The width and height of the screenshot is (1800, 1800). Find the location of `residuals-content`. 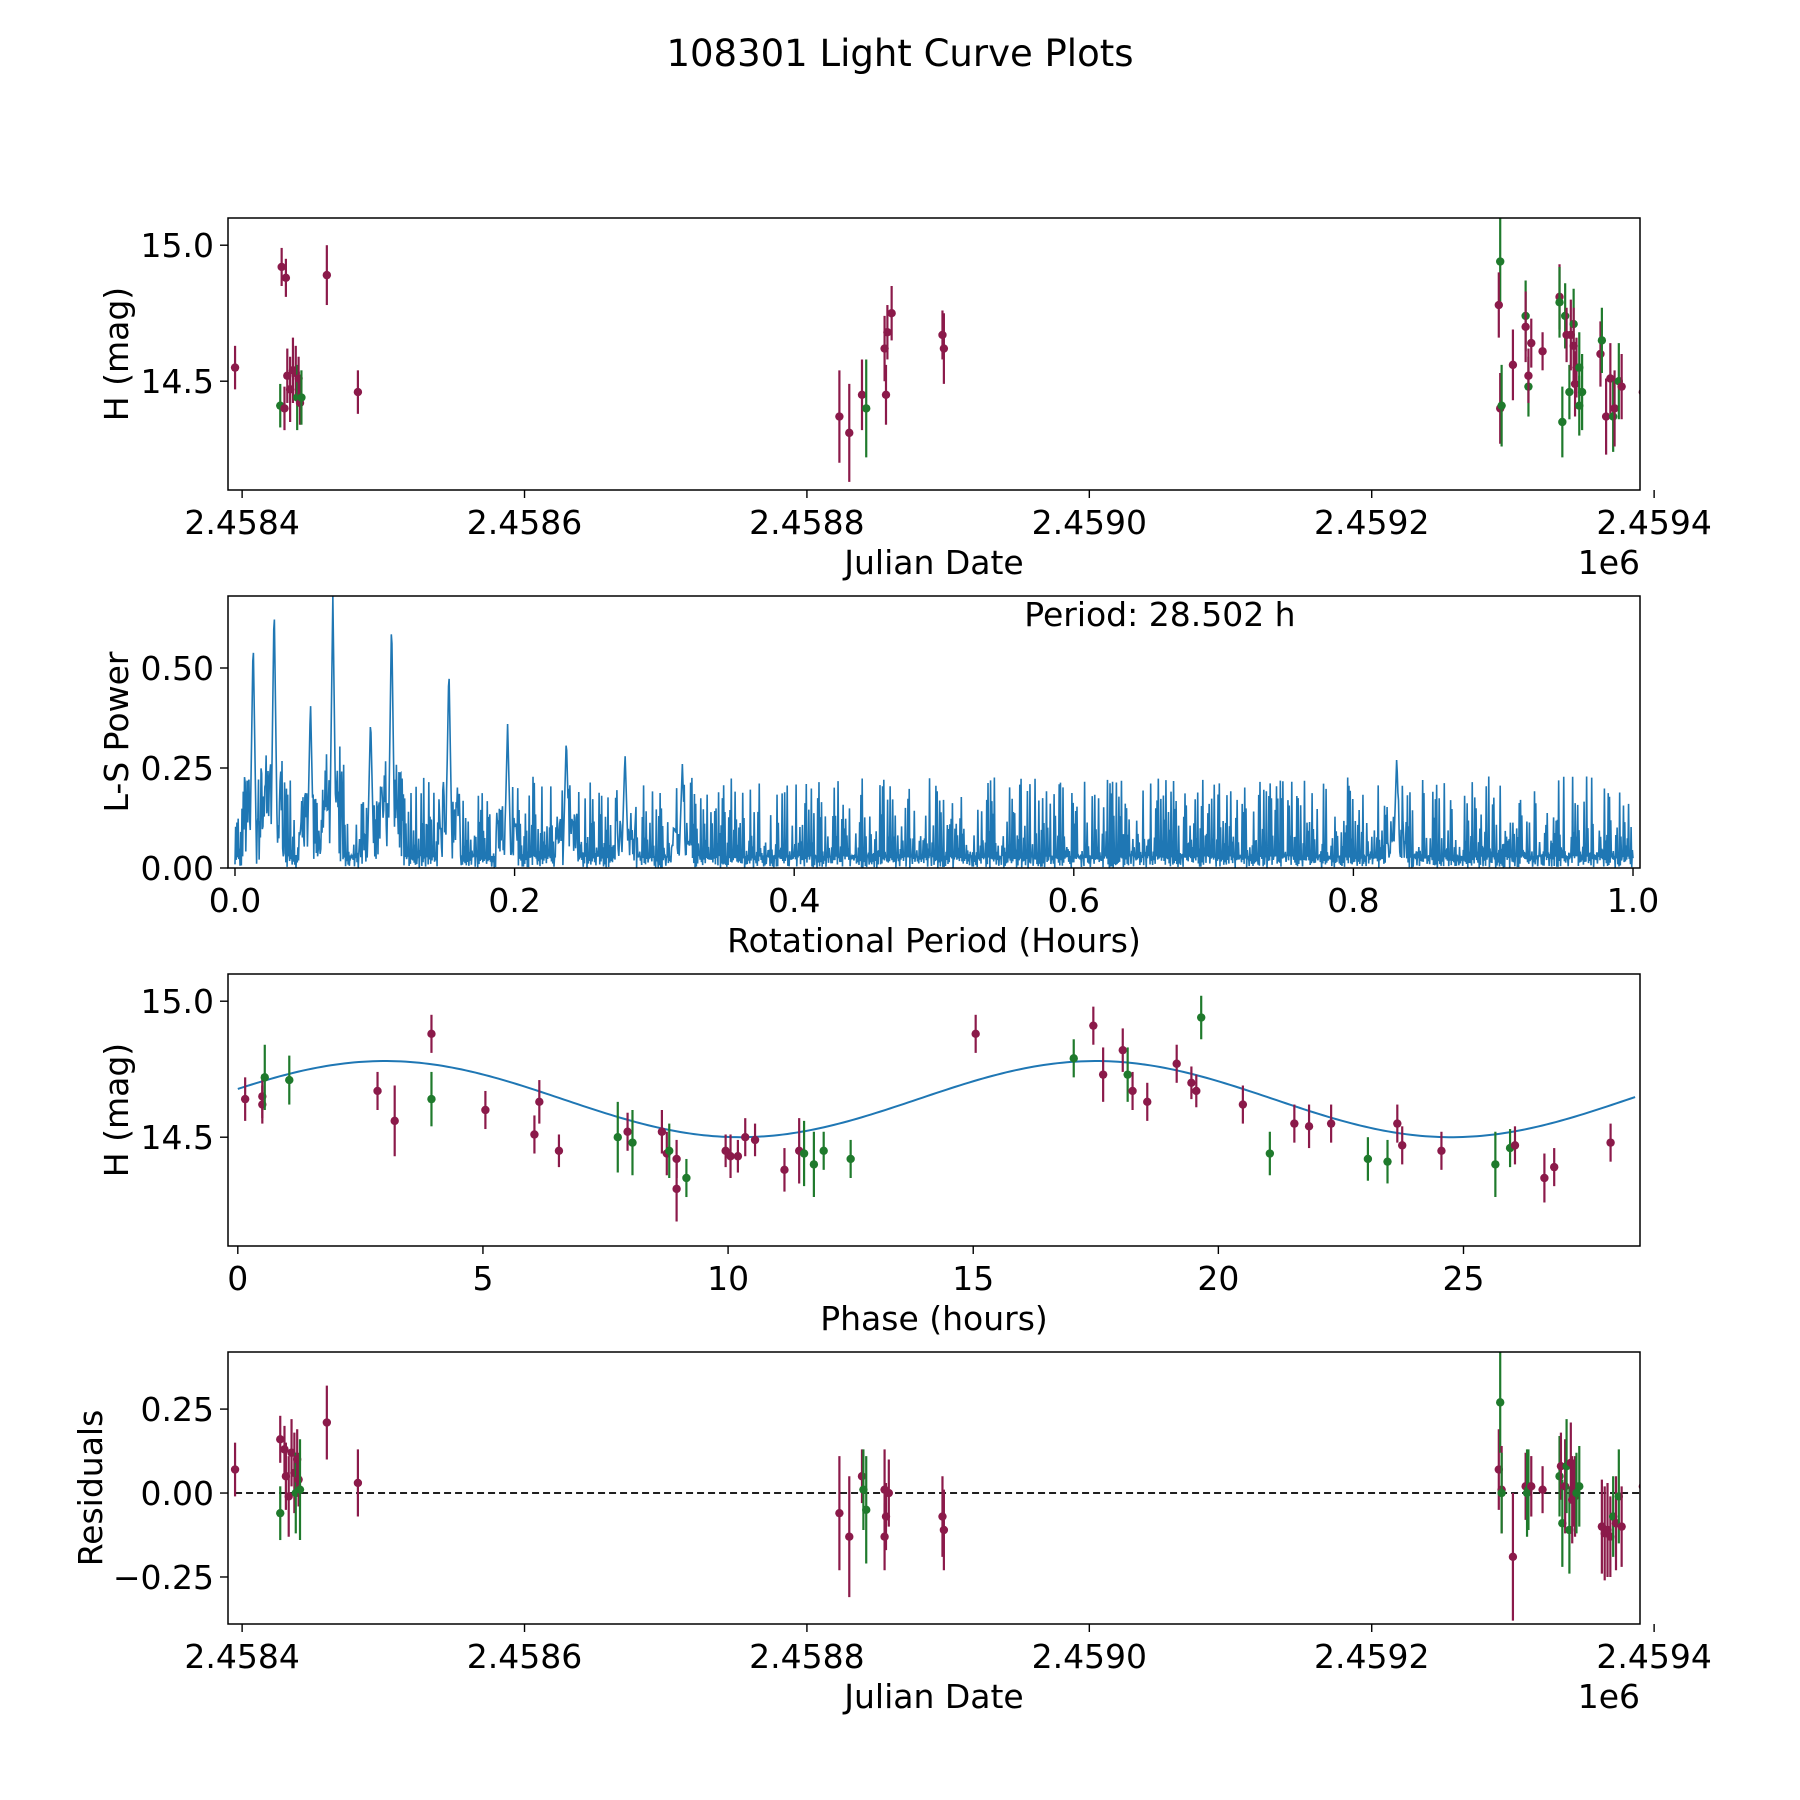

residuals-content is located at coordinates (935, 1486).